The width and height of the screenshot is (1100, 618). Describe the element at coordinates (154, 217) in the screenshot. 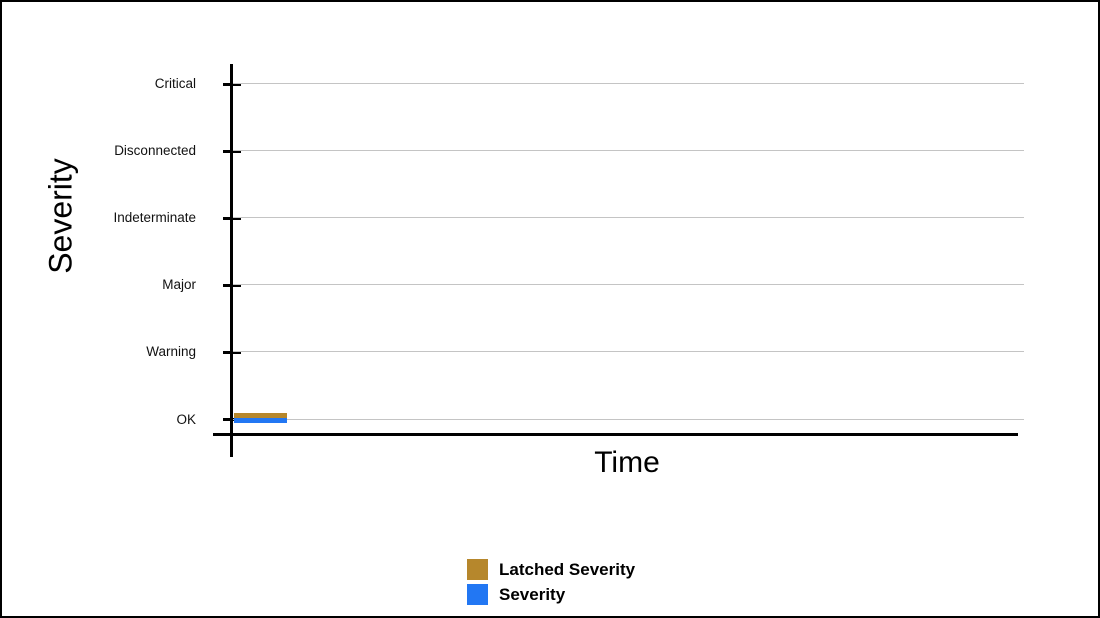

I see `y-axis-tick-label: Indeterminate` at that location.